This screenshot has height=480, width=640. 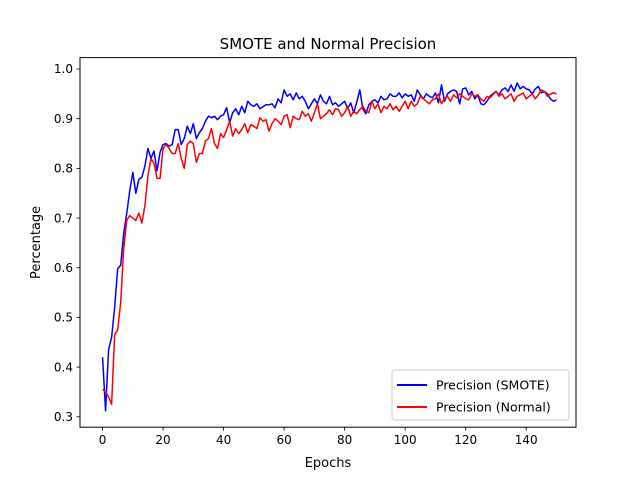 What do you see at coordinates (162, 440) in the screenshot?
I see `x-tick-label: 20` at bounding box center [162, 440].